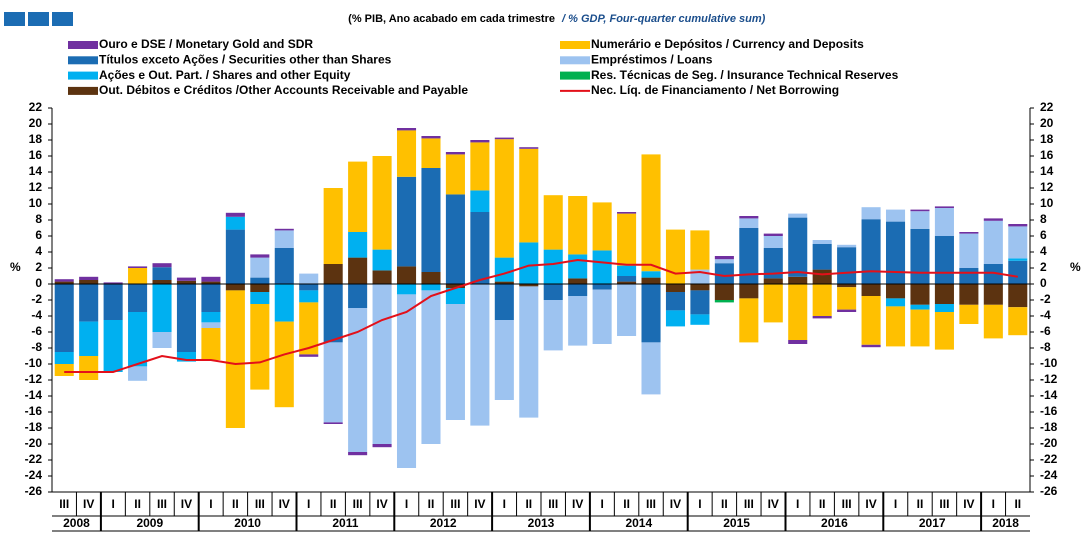 The width and height of the screenshot is (1088, 533). I want to click on y-tick-label: -16, so click(34, 411).